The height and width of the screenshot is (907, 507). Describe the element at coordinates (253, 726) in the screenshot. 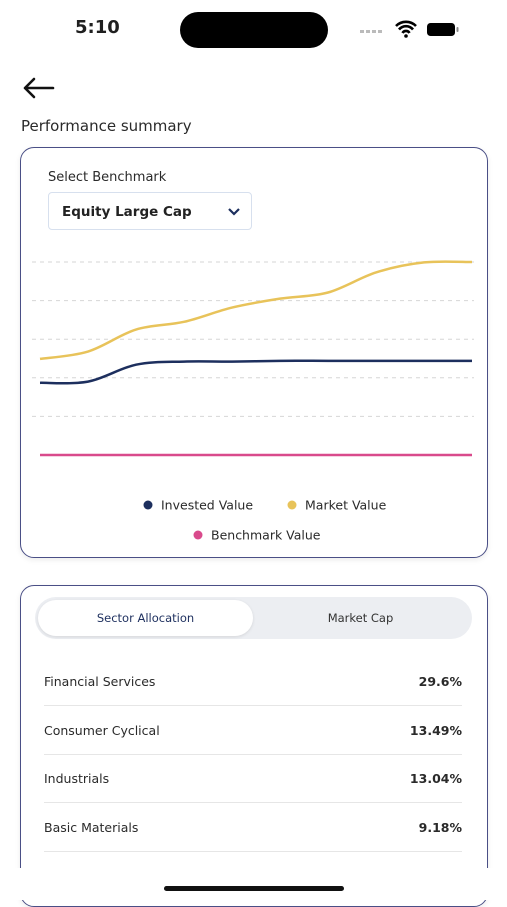

I see `table-row: Consumer Cyclical 13.49%` at that location.